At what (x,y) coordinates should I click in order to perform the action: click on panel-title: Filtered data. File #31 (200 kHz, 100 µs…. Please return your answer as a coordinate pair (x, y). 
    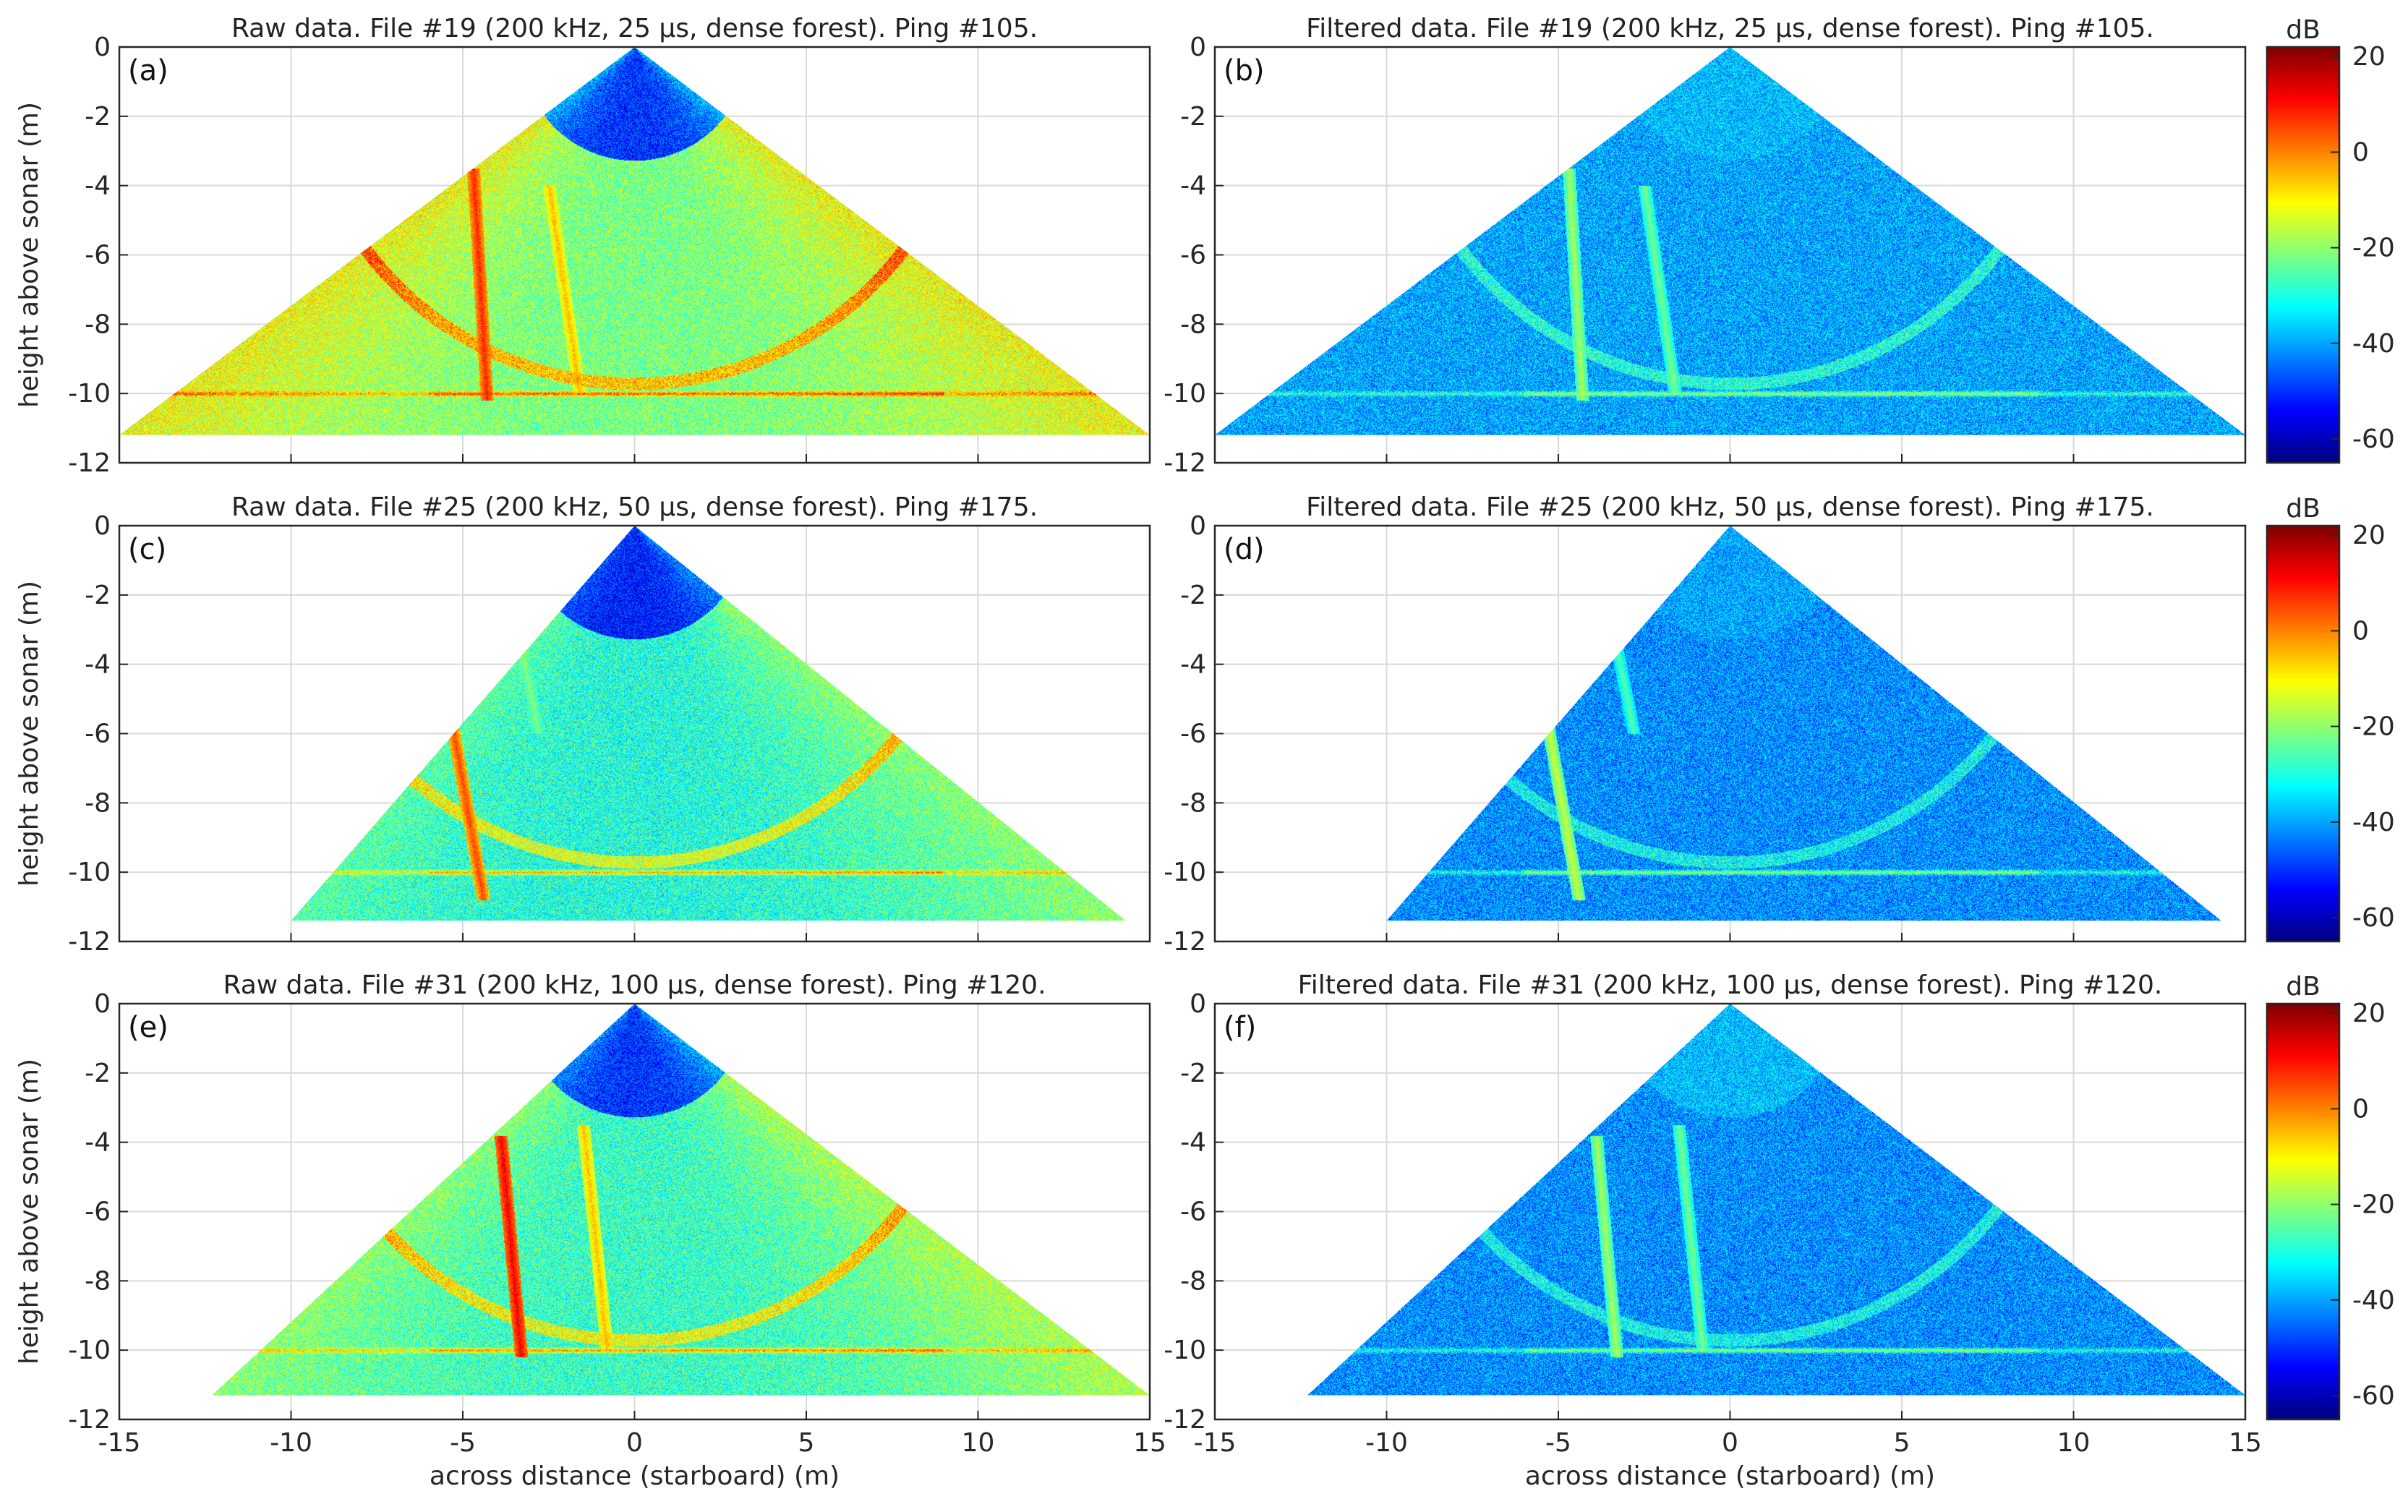
    Looking at the image, I should click on (1730, 985).